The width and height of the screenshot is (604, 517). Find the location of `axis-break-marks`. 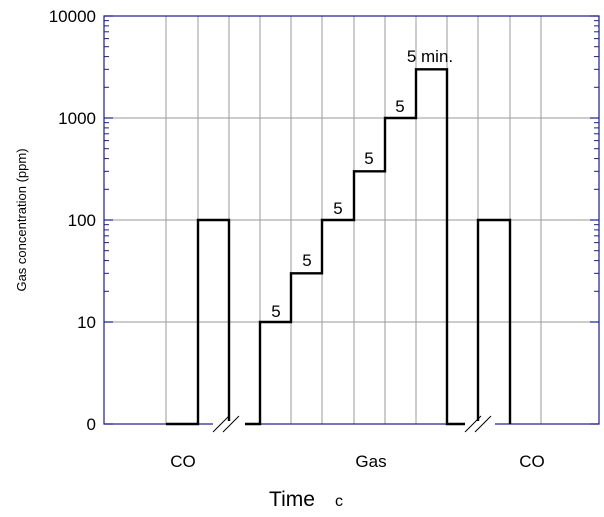

axis-break-marks is located at coordinates (353, 424).